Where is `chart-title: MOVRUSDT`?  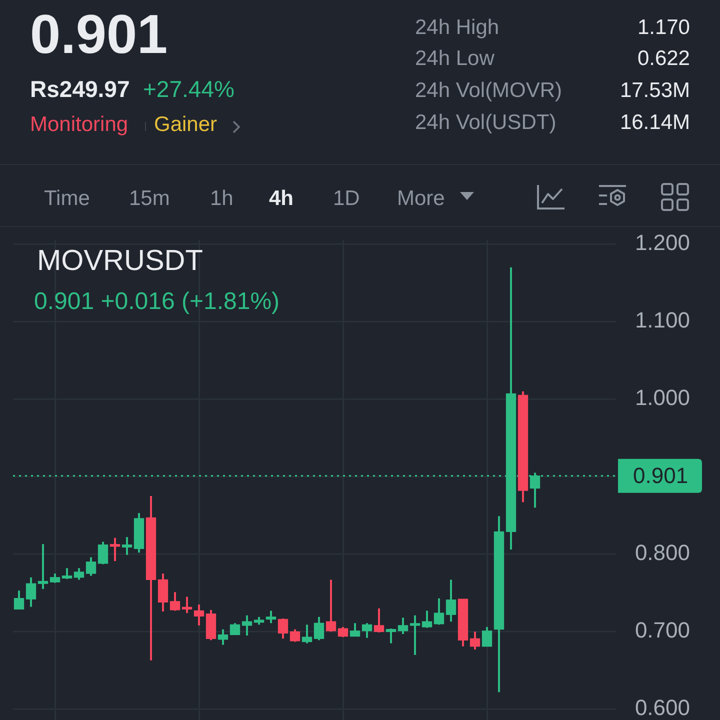 chart-title: MOVRUSDT is located at coordinates (120, 261).